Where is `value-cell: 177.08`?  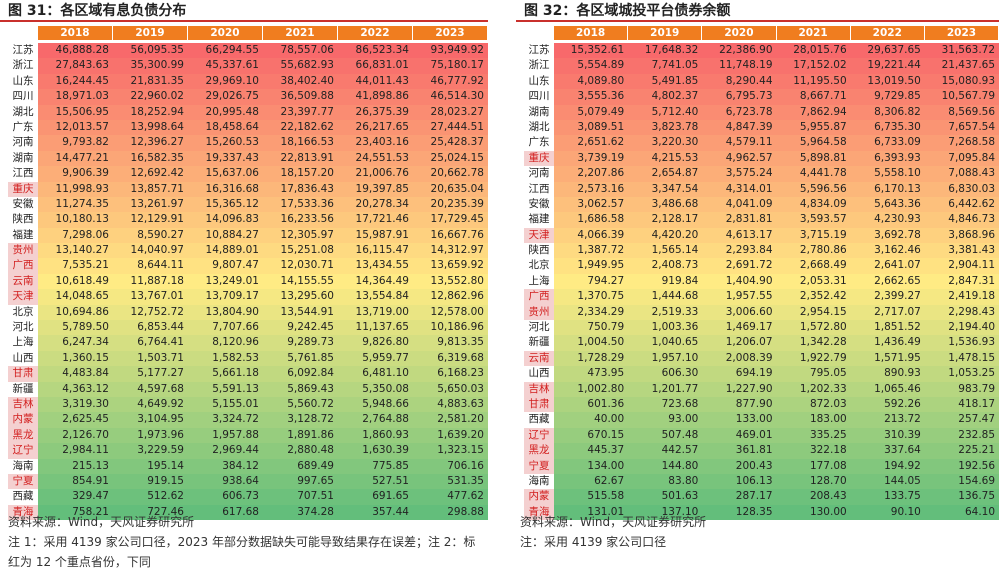 value-cell: 177.08 is located at coordinates (813, 466).